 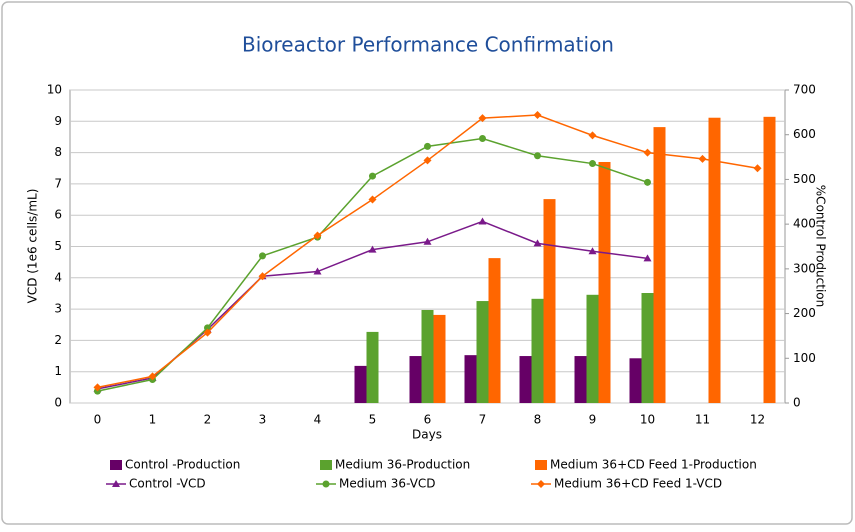 I want to click on x-tick-label: 0, so click(x=98, y=420).